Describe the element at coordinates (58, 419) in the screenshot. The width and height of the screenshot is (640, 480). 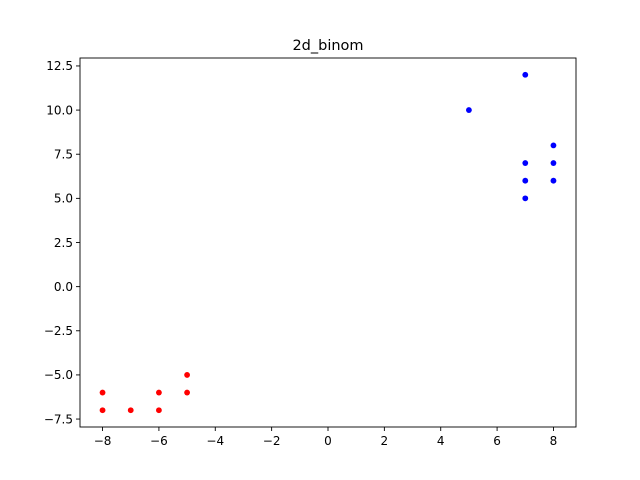
I see `y-tick-label: −7.5` at that location.